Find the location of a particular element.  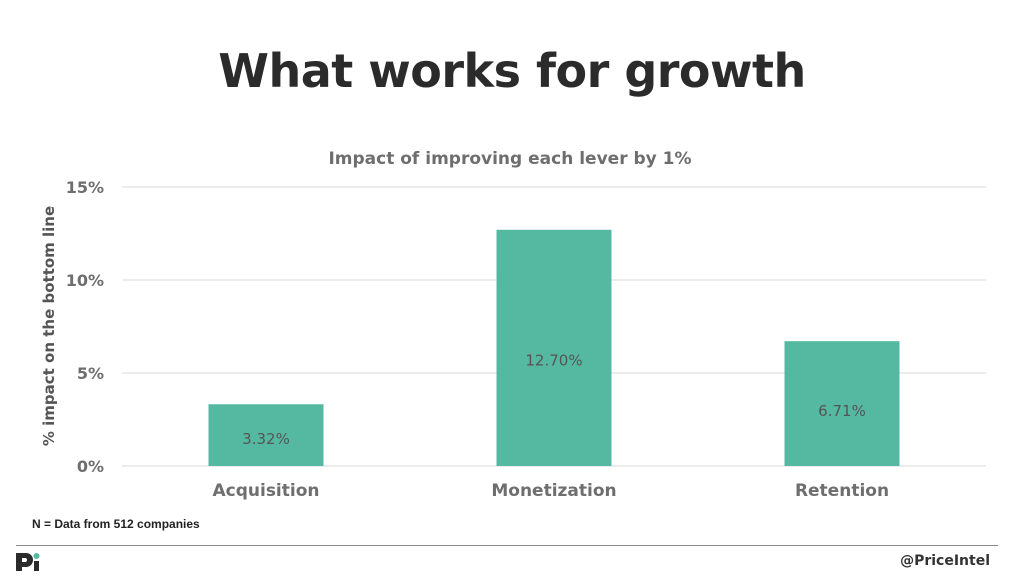

x-category-label: Acquisition is located at coordinates (265, 491).